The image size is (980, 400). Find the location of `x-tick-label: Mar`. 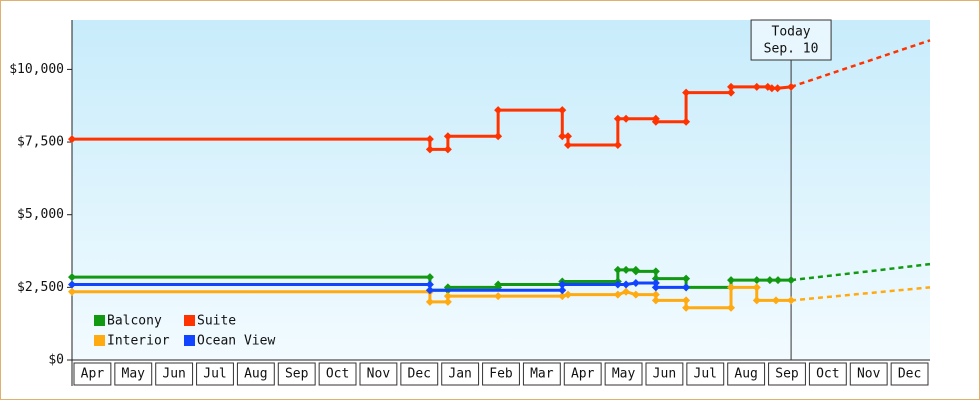

x-tick-label: Mar is located at coordinates (542, 374).